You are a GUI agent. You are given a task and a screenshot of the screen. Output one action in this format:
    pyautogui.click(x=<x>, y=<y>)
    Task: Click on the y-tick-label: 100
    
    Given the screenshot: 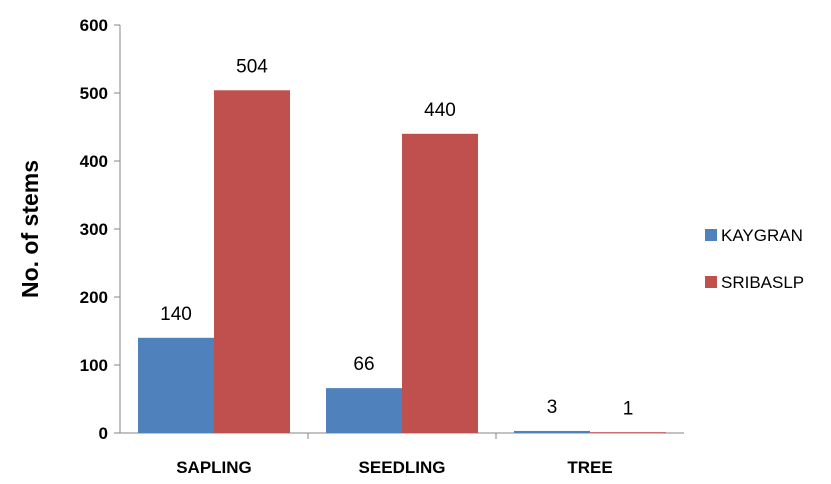 What is the action you would take?
    pyautogui.click(x=94, y=365)
    